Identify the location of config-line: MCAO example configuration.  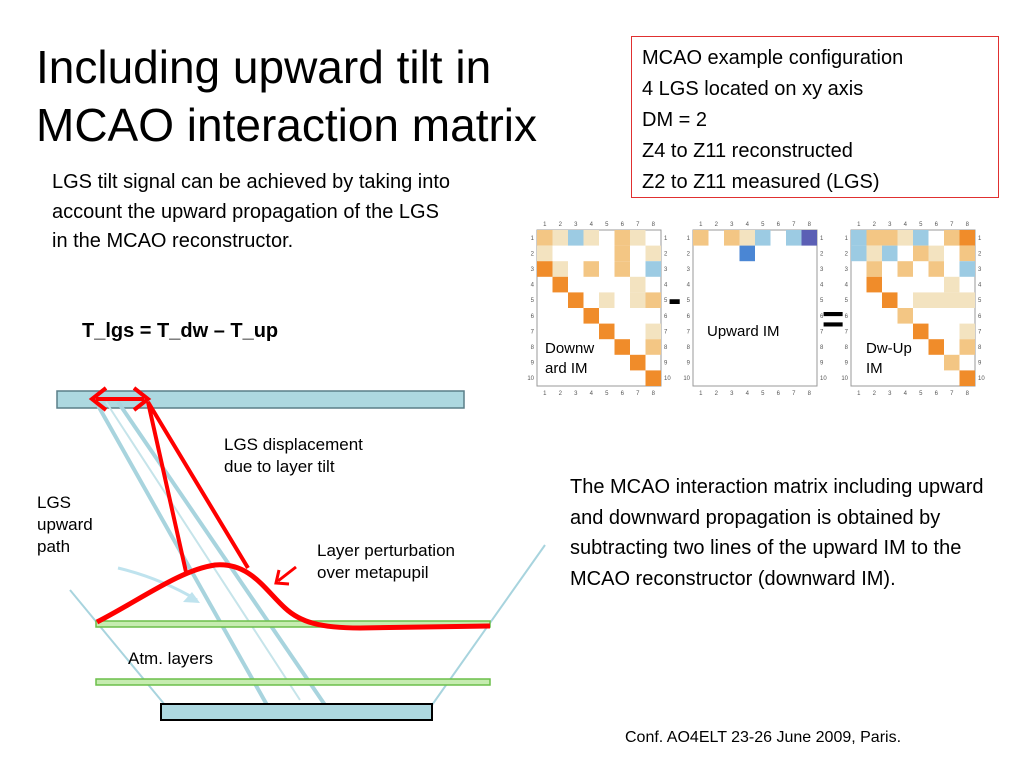
(773, 58).